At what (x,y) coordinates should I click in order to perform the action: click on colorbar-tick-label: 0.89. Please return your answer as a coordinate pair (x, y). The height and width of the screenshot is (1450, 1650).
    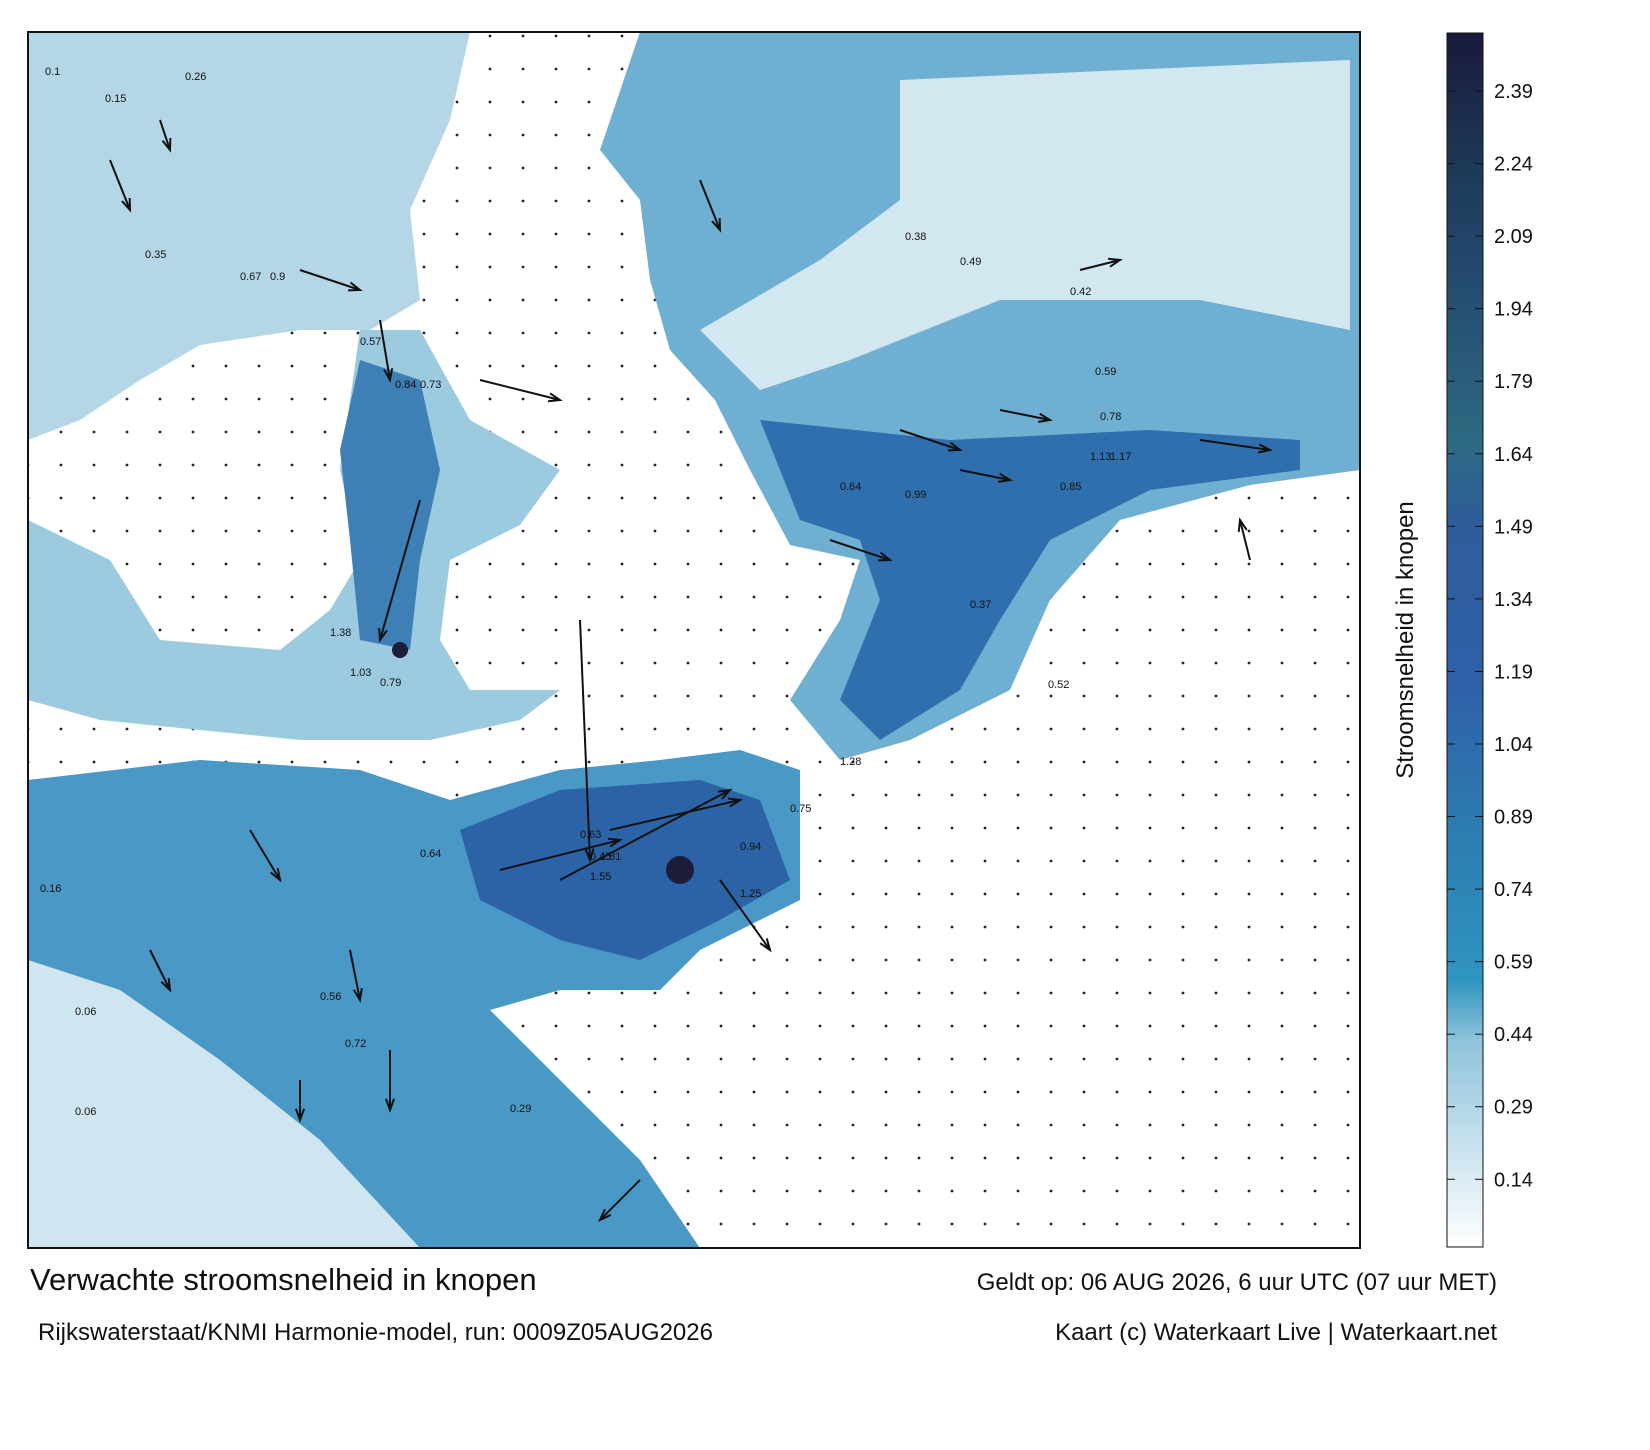
    Looking at the image, I should click on (1513, 818).